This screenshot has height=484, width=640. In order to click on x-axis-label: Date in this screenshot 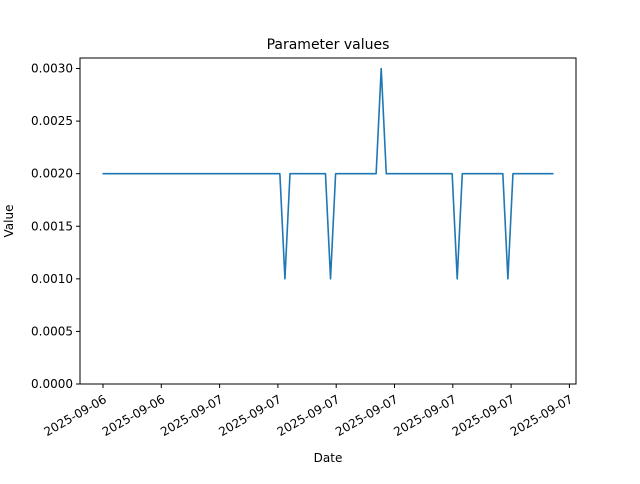, I will do `click(328, 458)`.